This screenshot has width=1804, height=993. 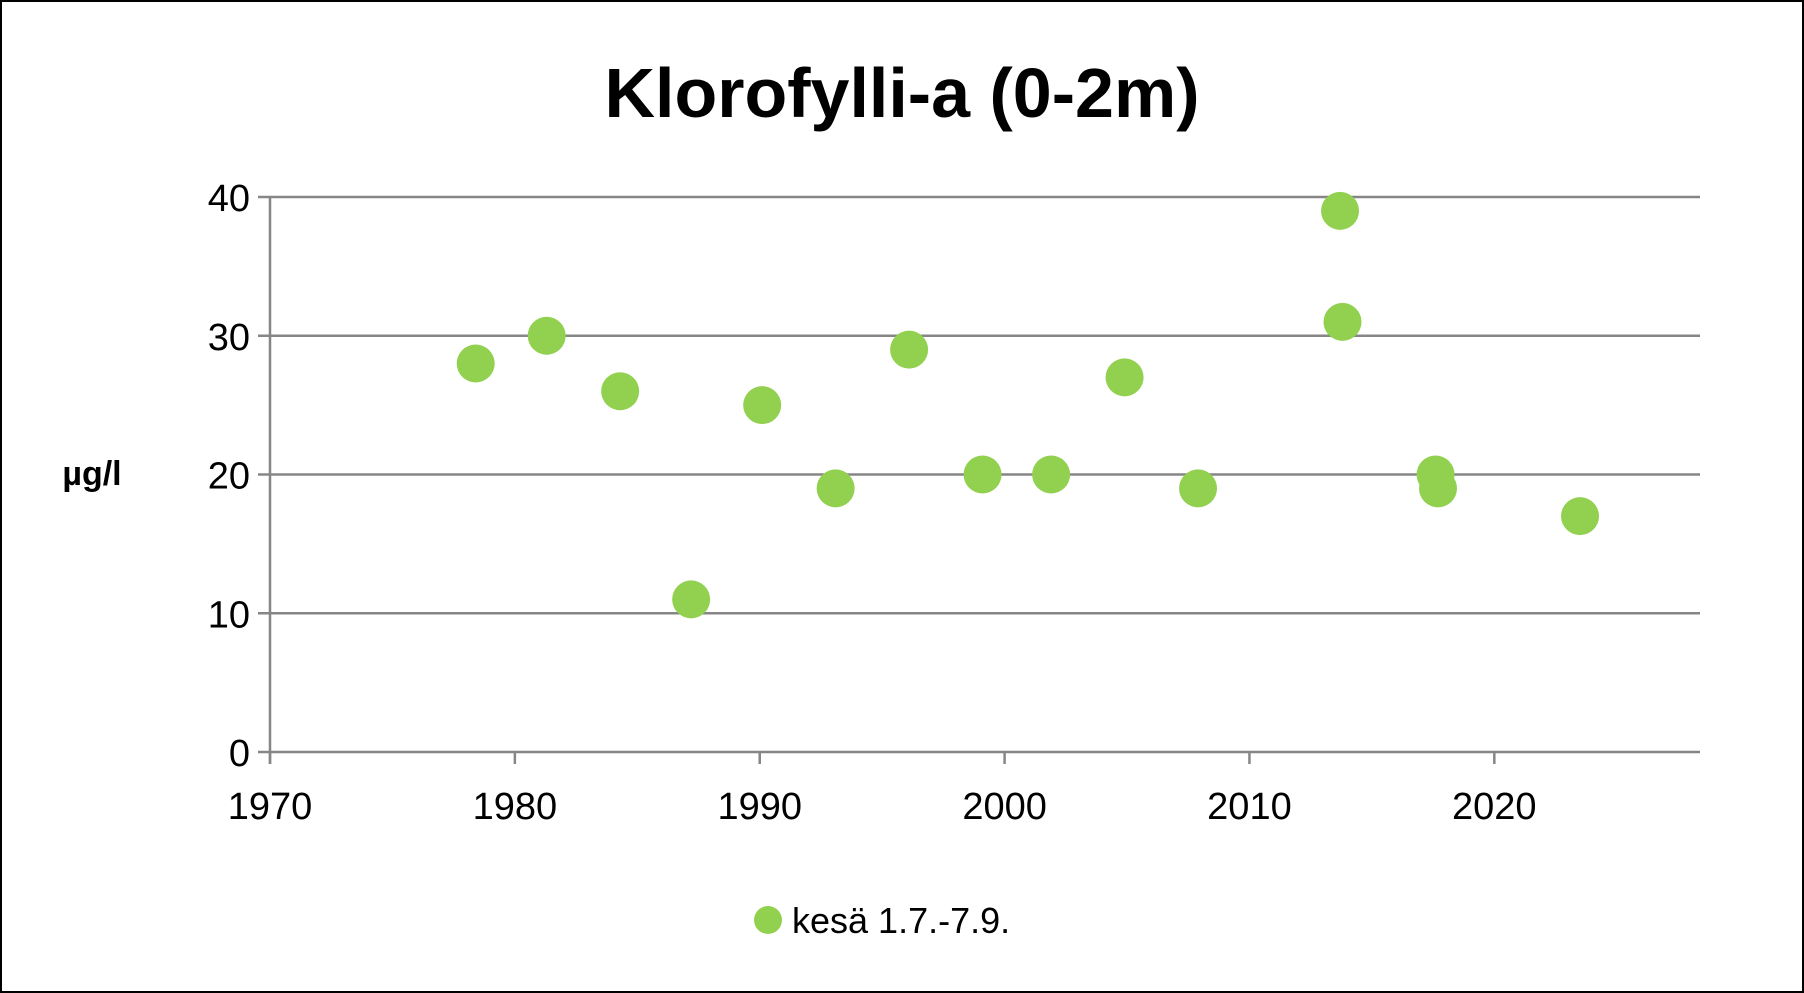 I want to click on y-tick-label: 30, so click(x=229, y=338).